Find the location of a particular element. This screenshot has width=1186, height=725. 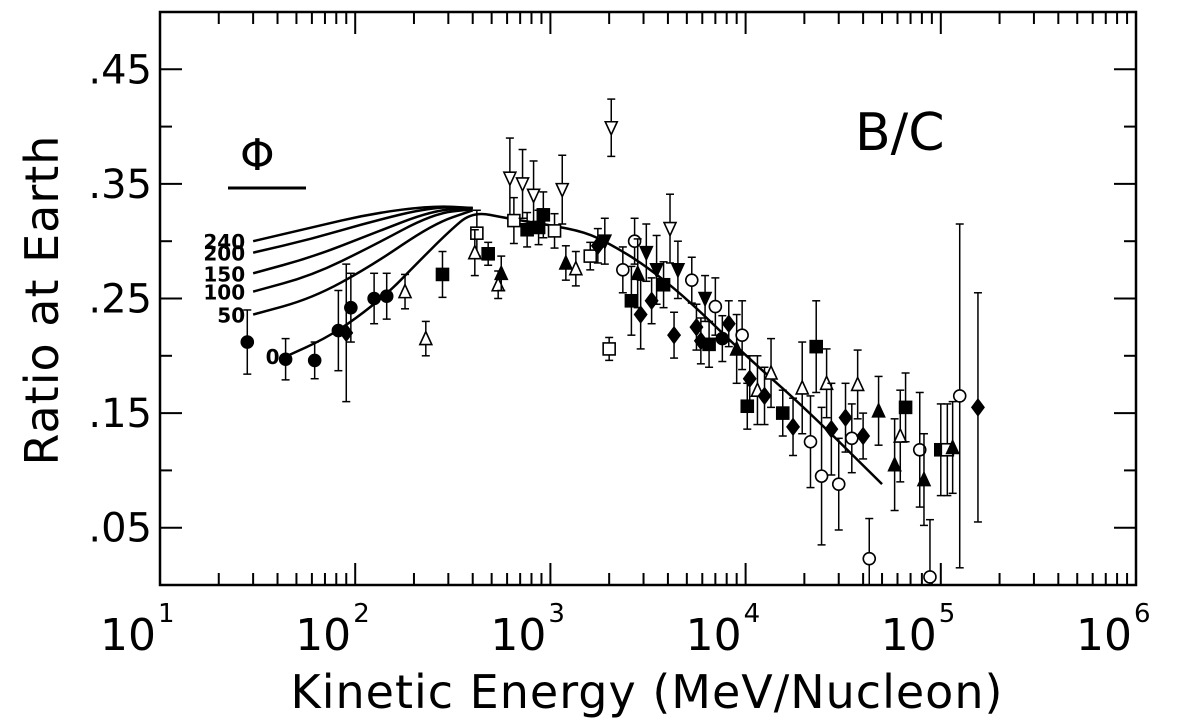

x-tick-label: 10 4 is located at coordinates (723, 630).